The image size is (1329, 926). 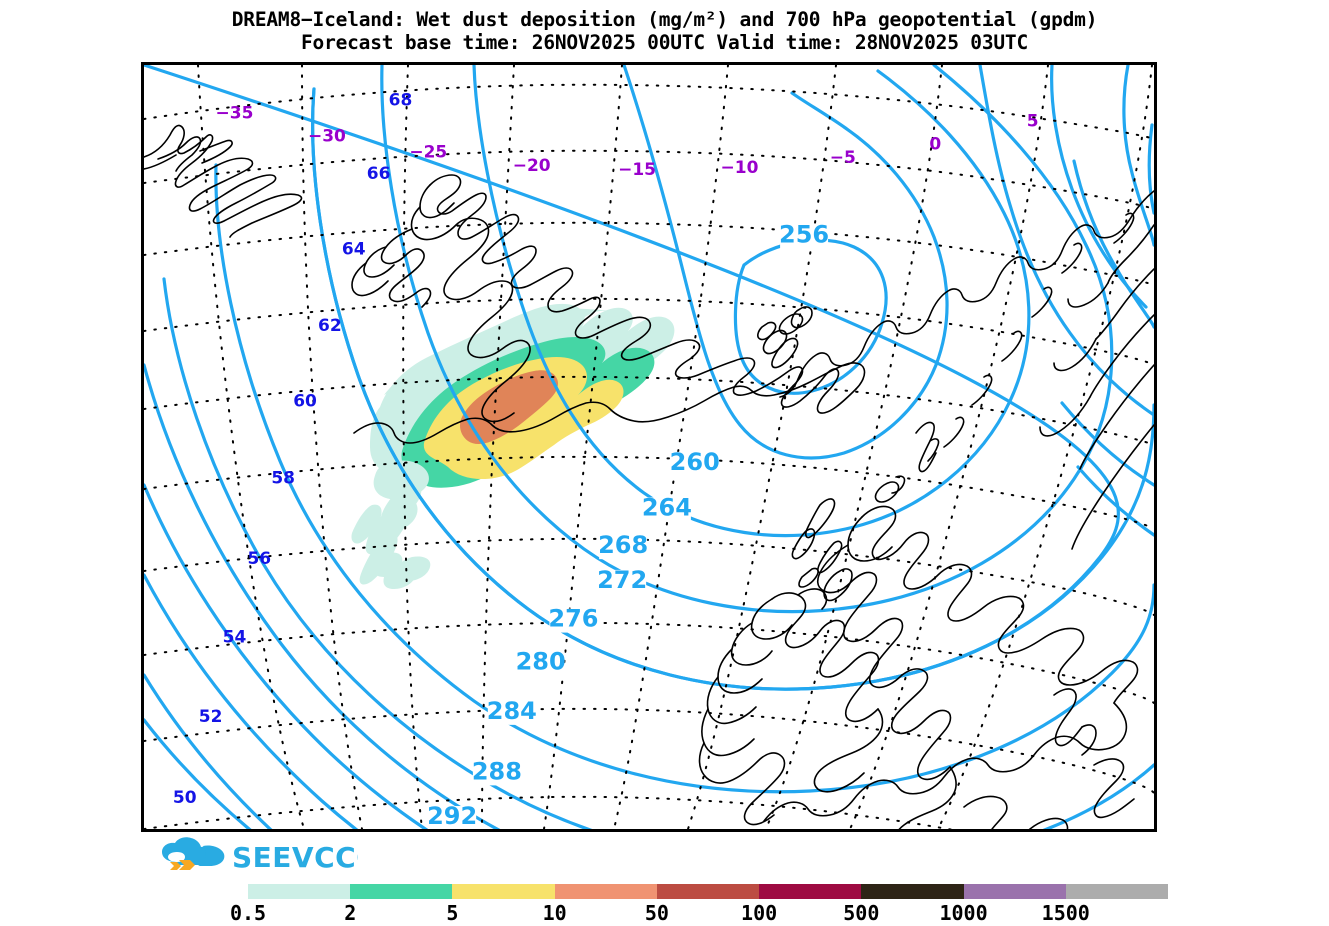 I want to click on coast-europe, so click(x=1016, y=812).